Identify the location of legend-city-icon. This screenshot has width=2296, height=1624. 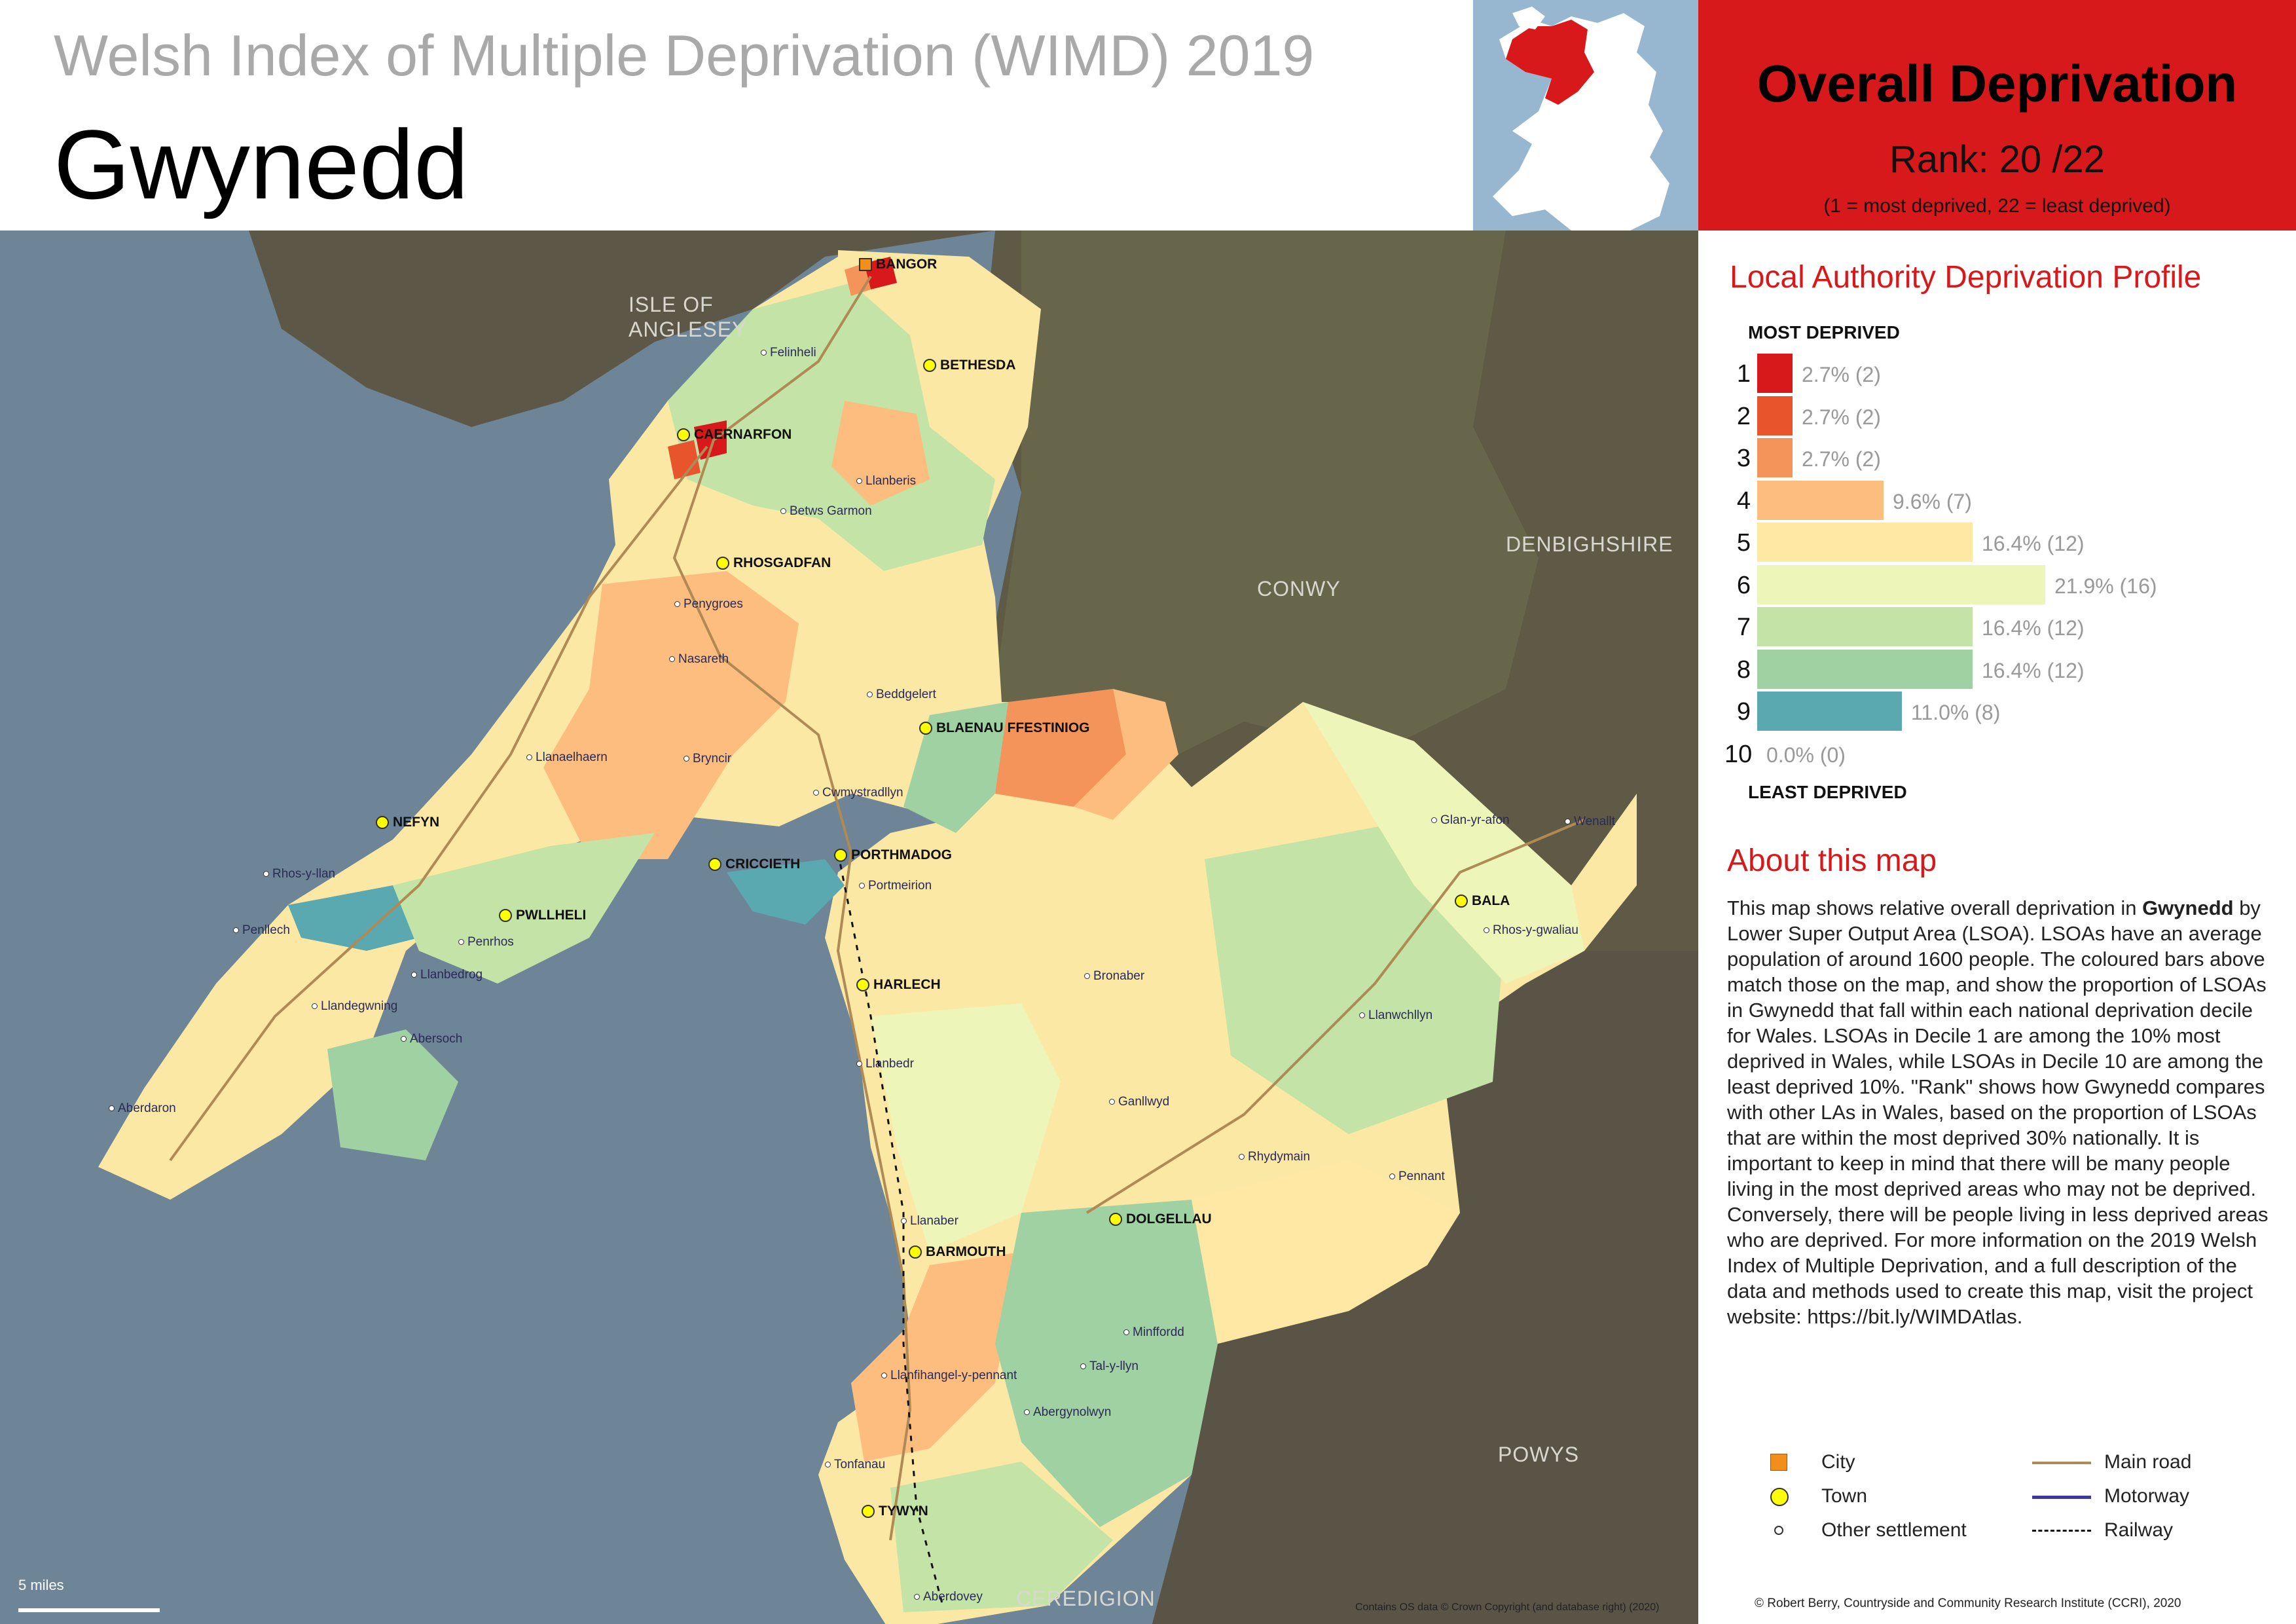
(1778, 1462).